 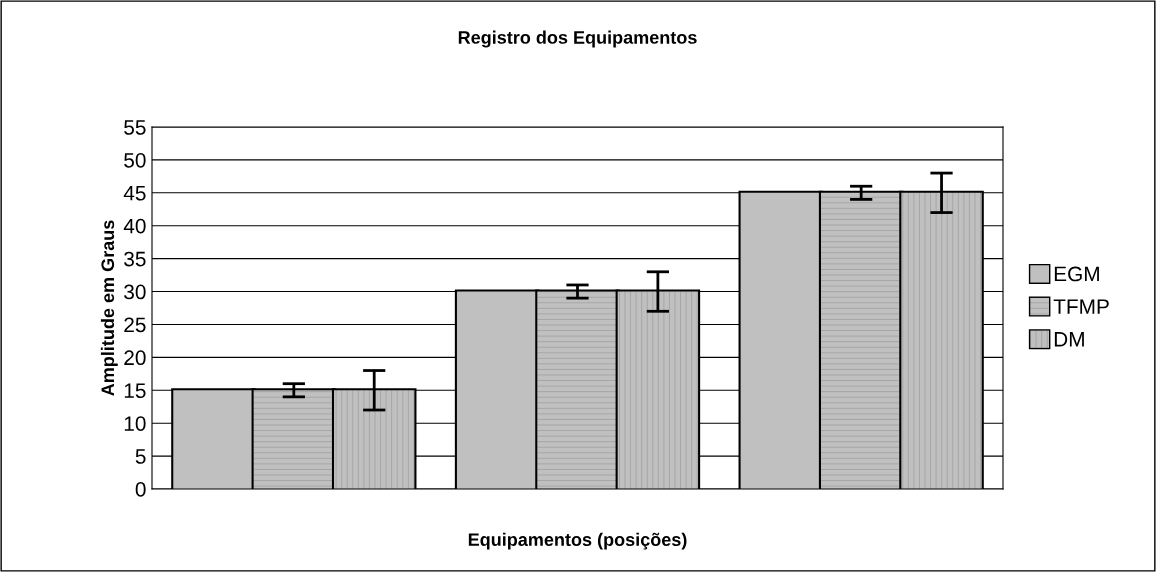 I want to click on y-tick-label: 5, so click(x=140, y=456).